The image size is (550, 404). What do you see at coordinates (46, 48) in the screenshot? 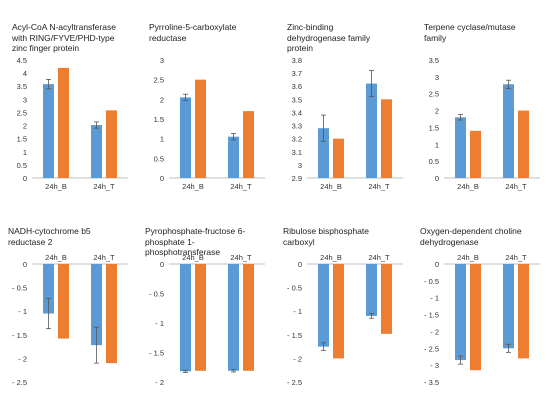
I see `chart-title-line: zinc finger protein` at bounding box center [46, 48].